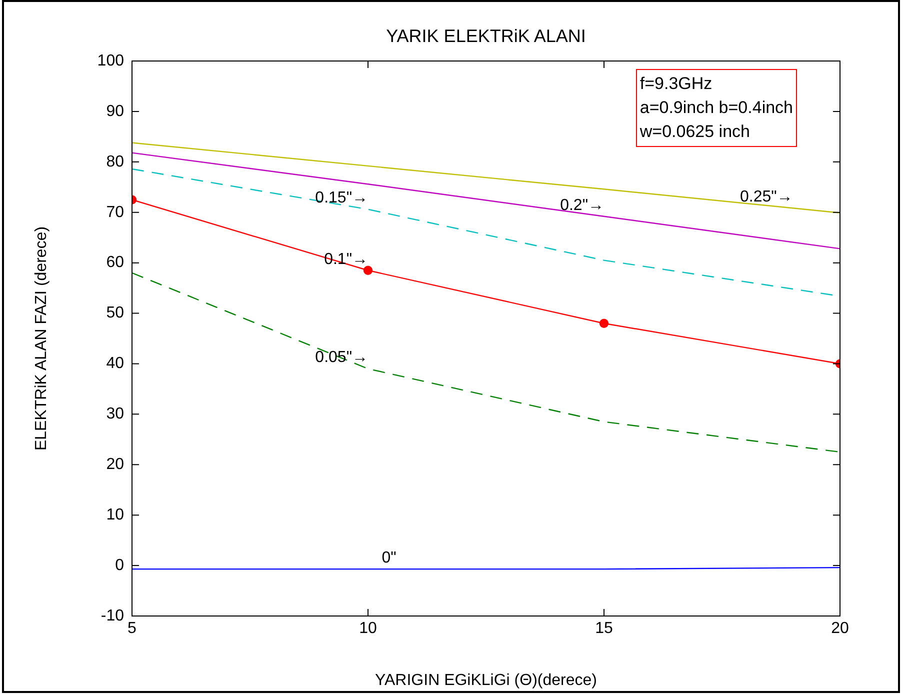  What do you see at coordinates (582, 205) in the screenshot?
I see `annotation: 0.2"→` at bounding box center [582, 205].